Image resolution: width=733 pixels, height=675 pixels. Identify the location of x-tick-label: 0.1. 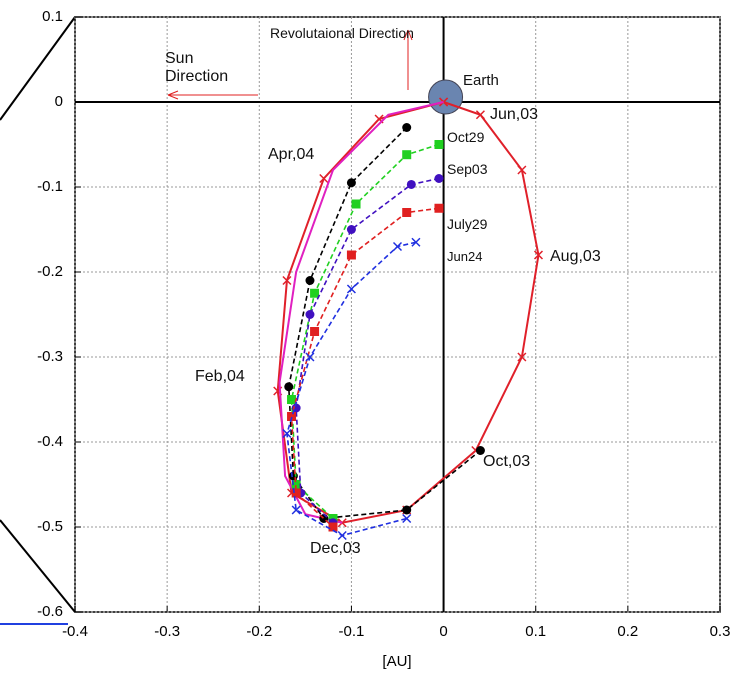
(535, 631).